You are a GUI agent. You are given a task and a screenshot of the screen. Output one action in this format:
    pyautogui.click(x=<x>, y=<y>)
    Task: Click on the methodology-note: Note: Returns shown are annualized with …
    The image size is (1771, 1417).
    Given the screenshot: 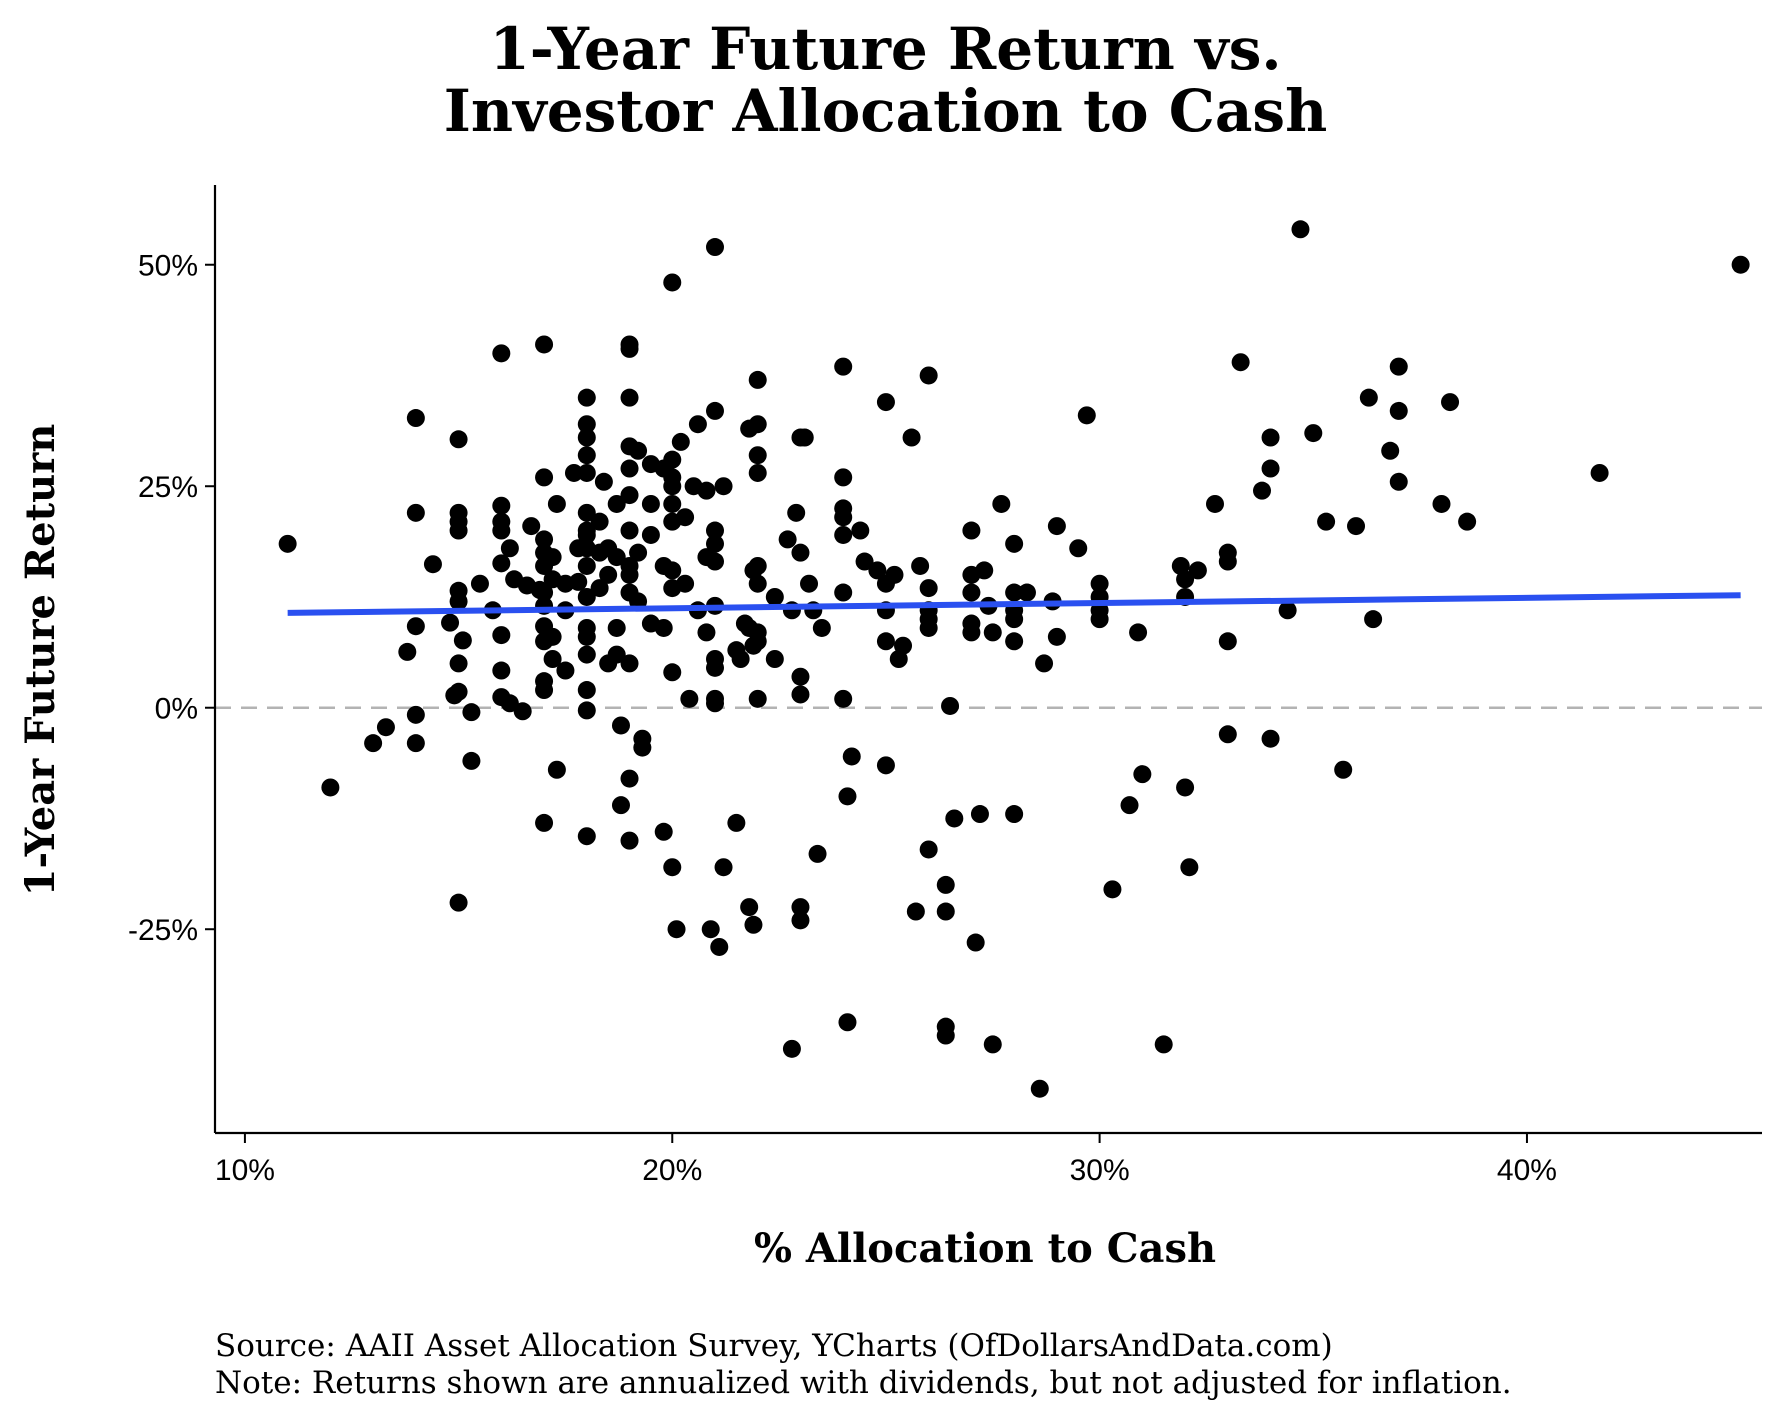 What is the action you would take?
    pyautogui.click(x=863, y=1383)
    